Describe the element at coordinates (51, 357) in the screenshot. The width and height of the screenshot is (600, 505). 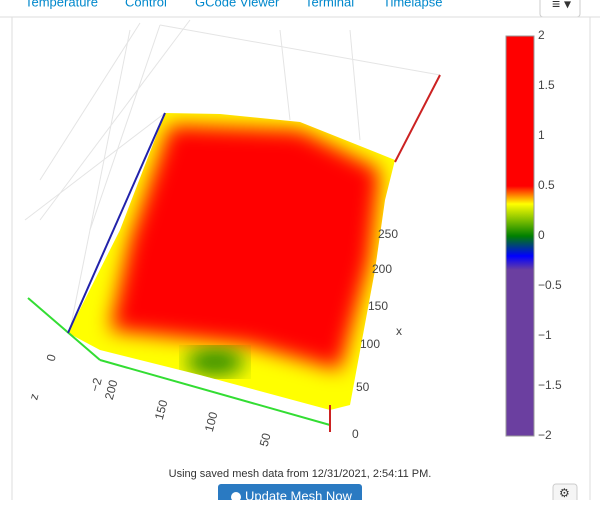
I see `z-tick-label: 0` at that location.